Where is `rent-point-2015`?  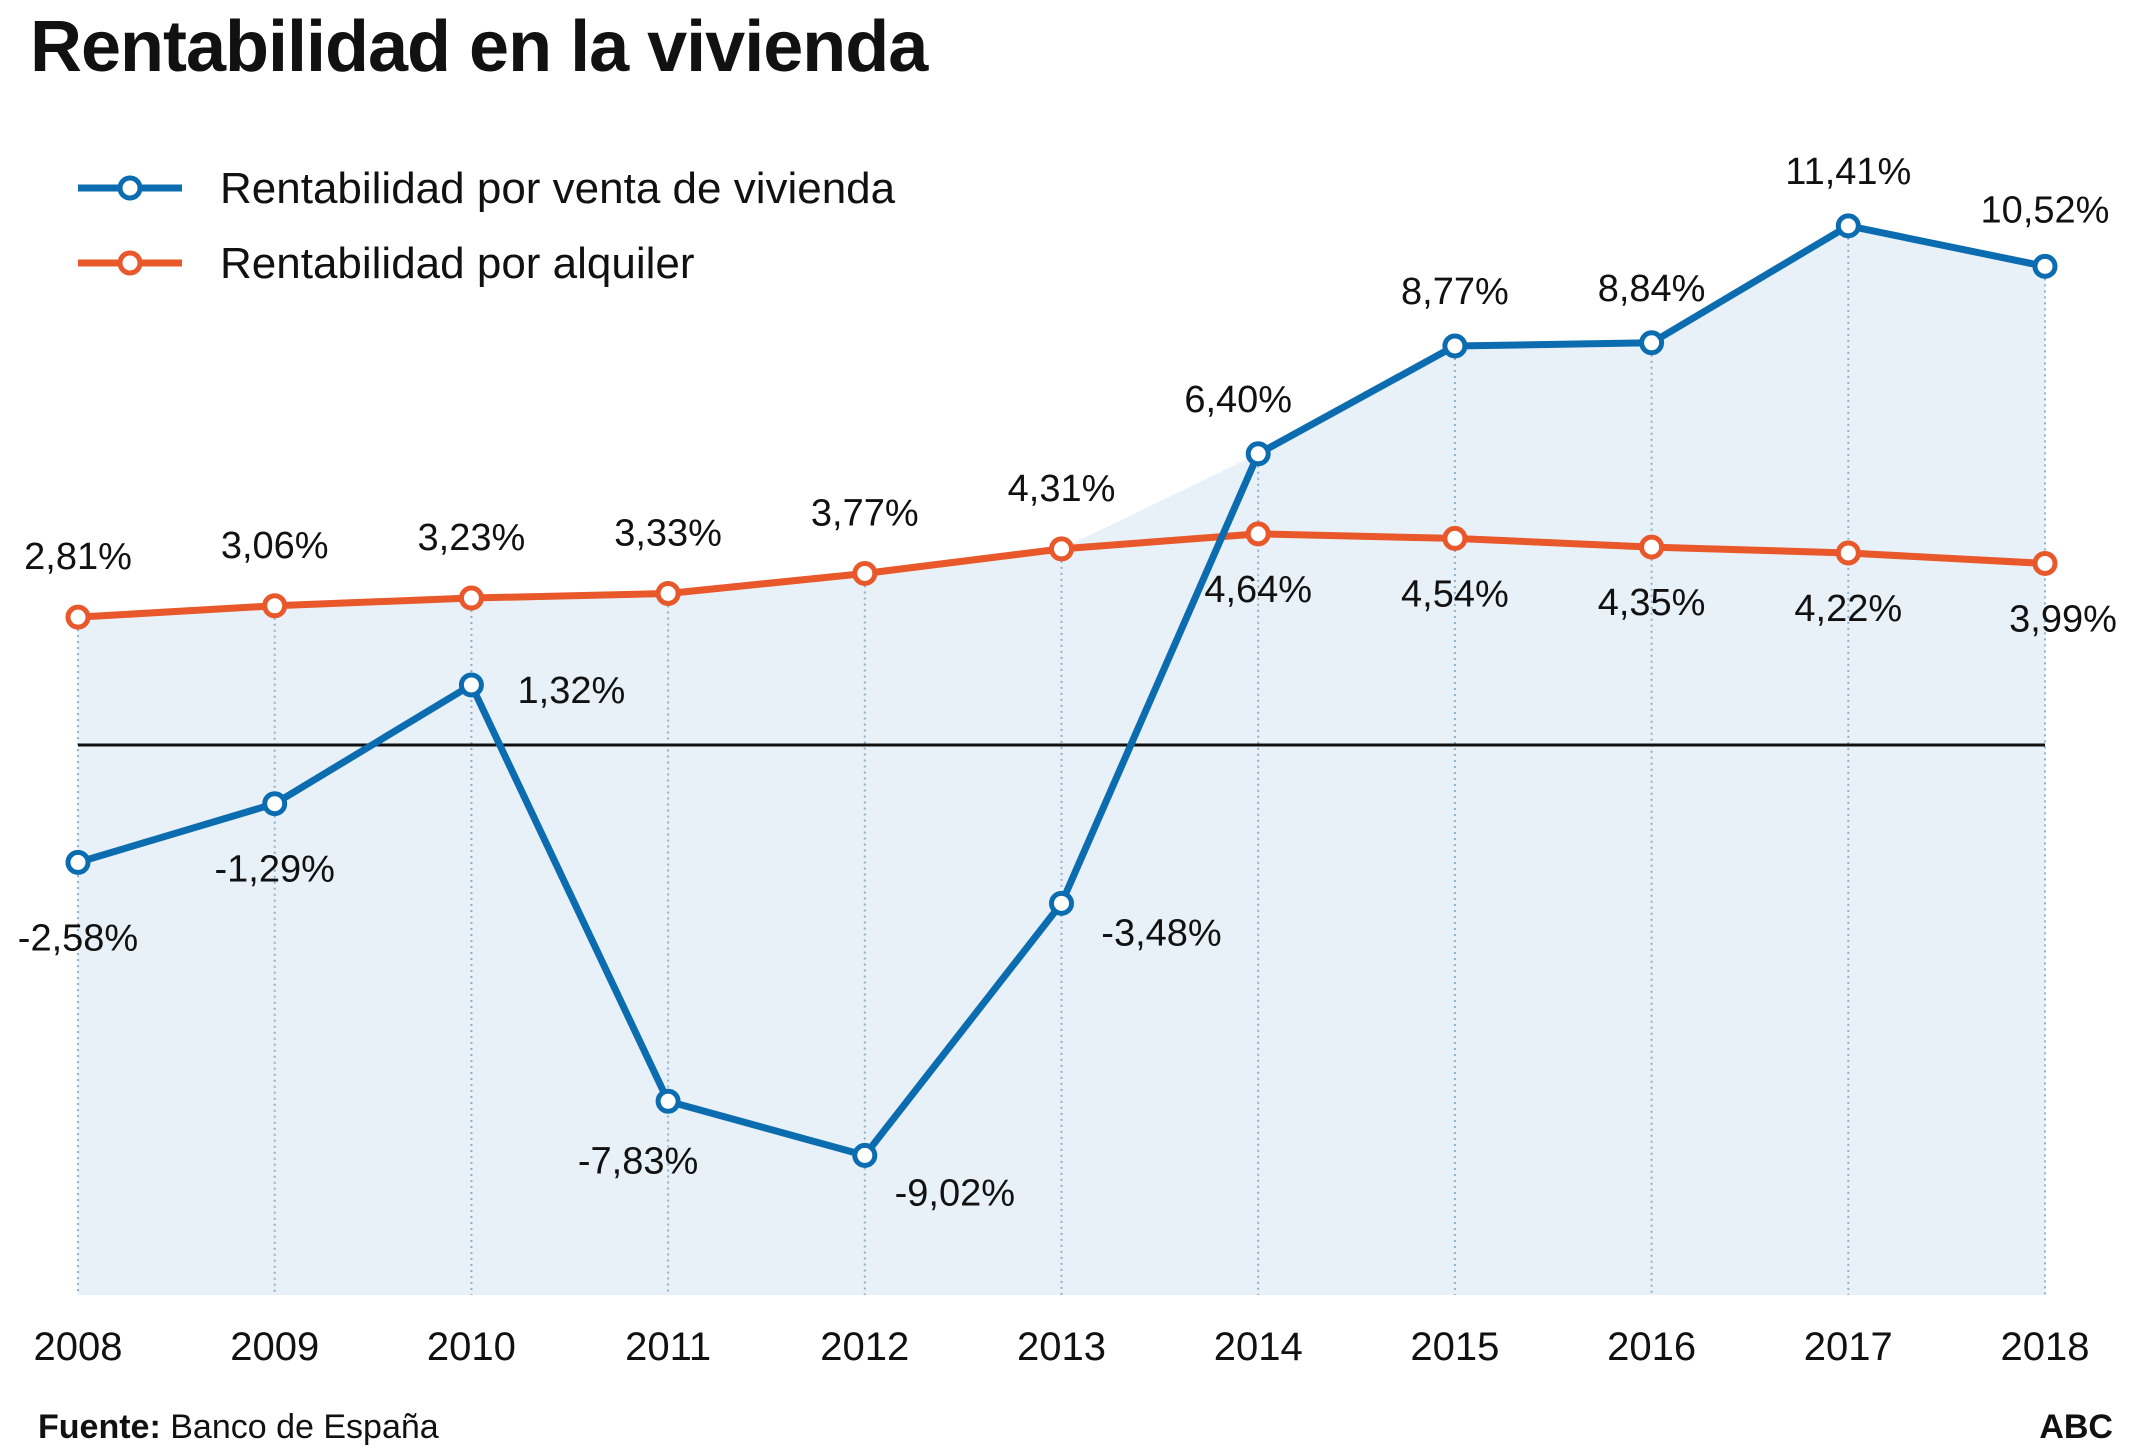 rent-point-2015 is located at coordinates (1455, 538).